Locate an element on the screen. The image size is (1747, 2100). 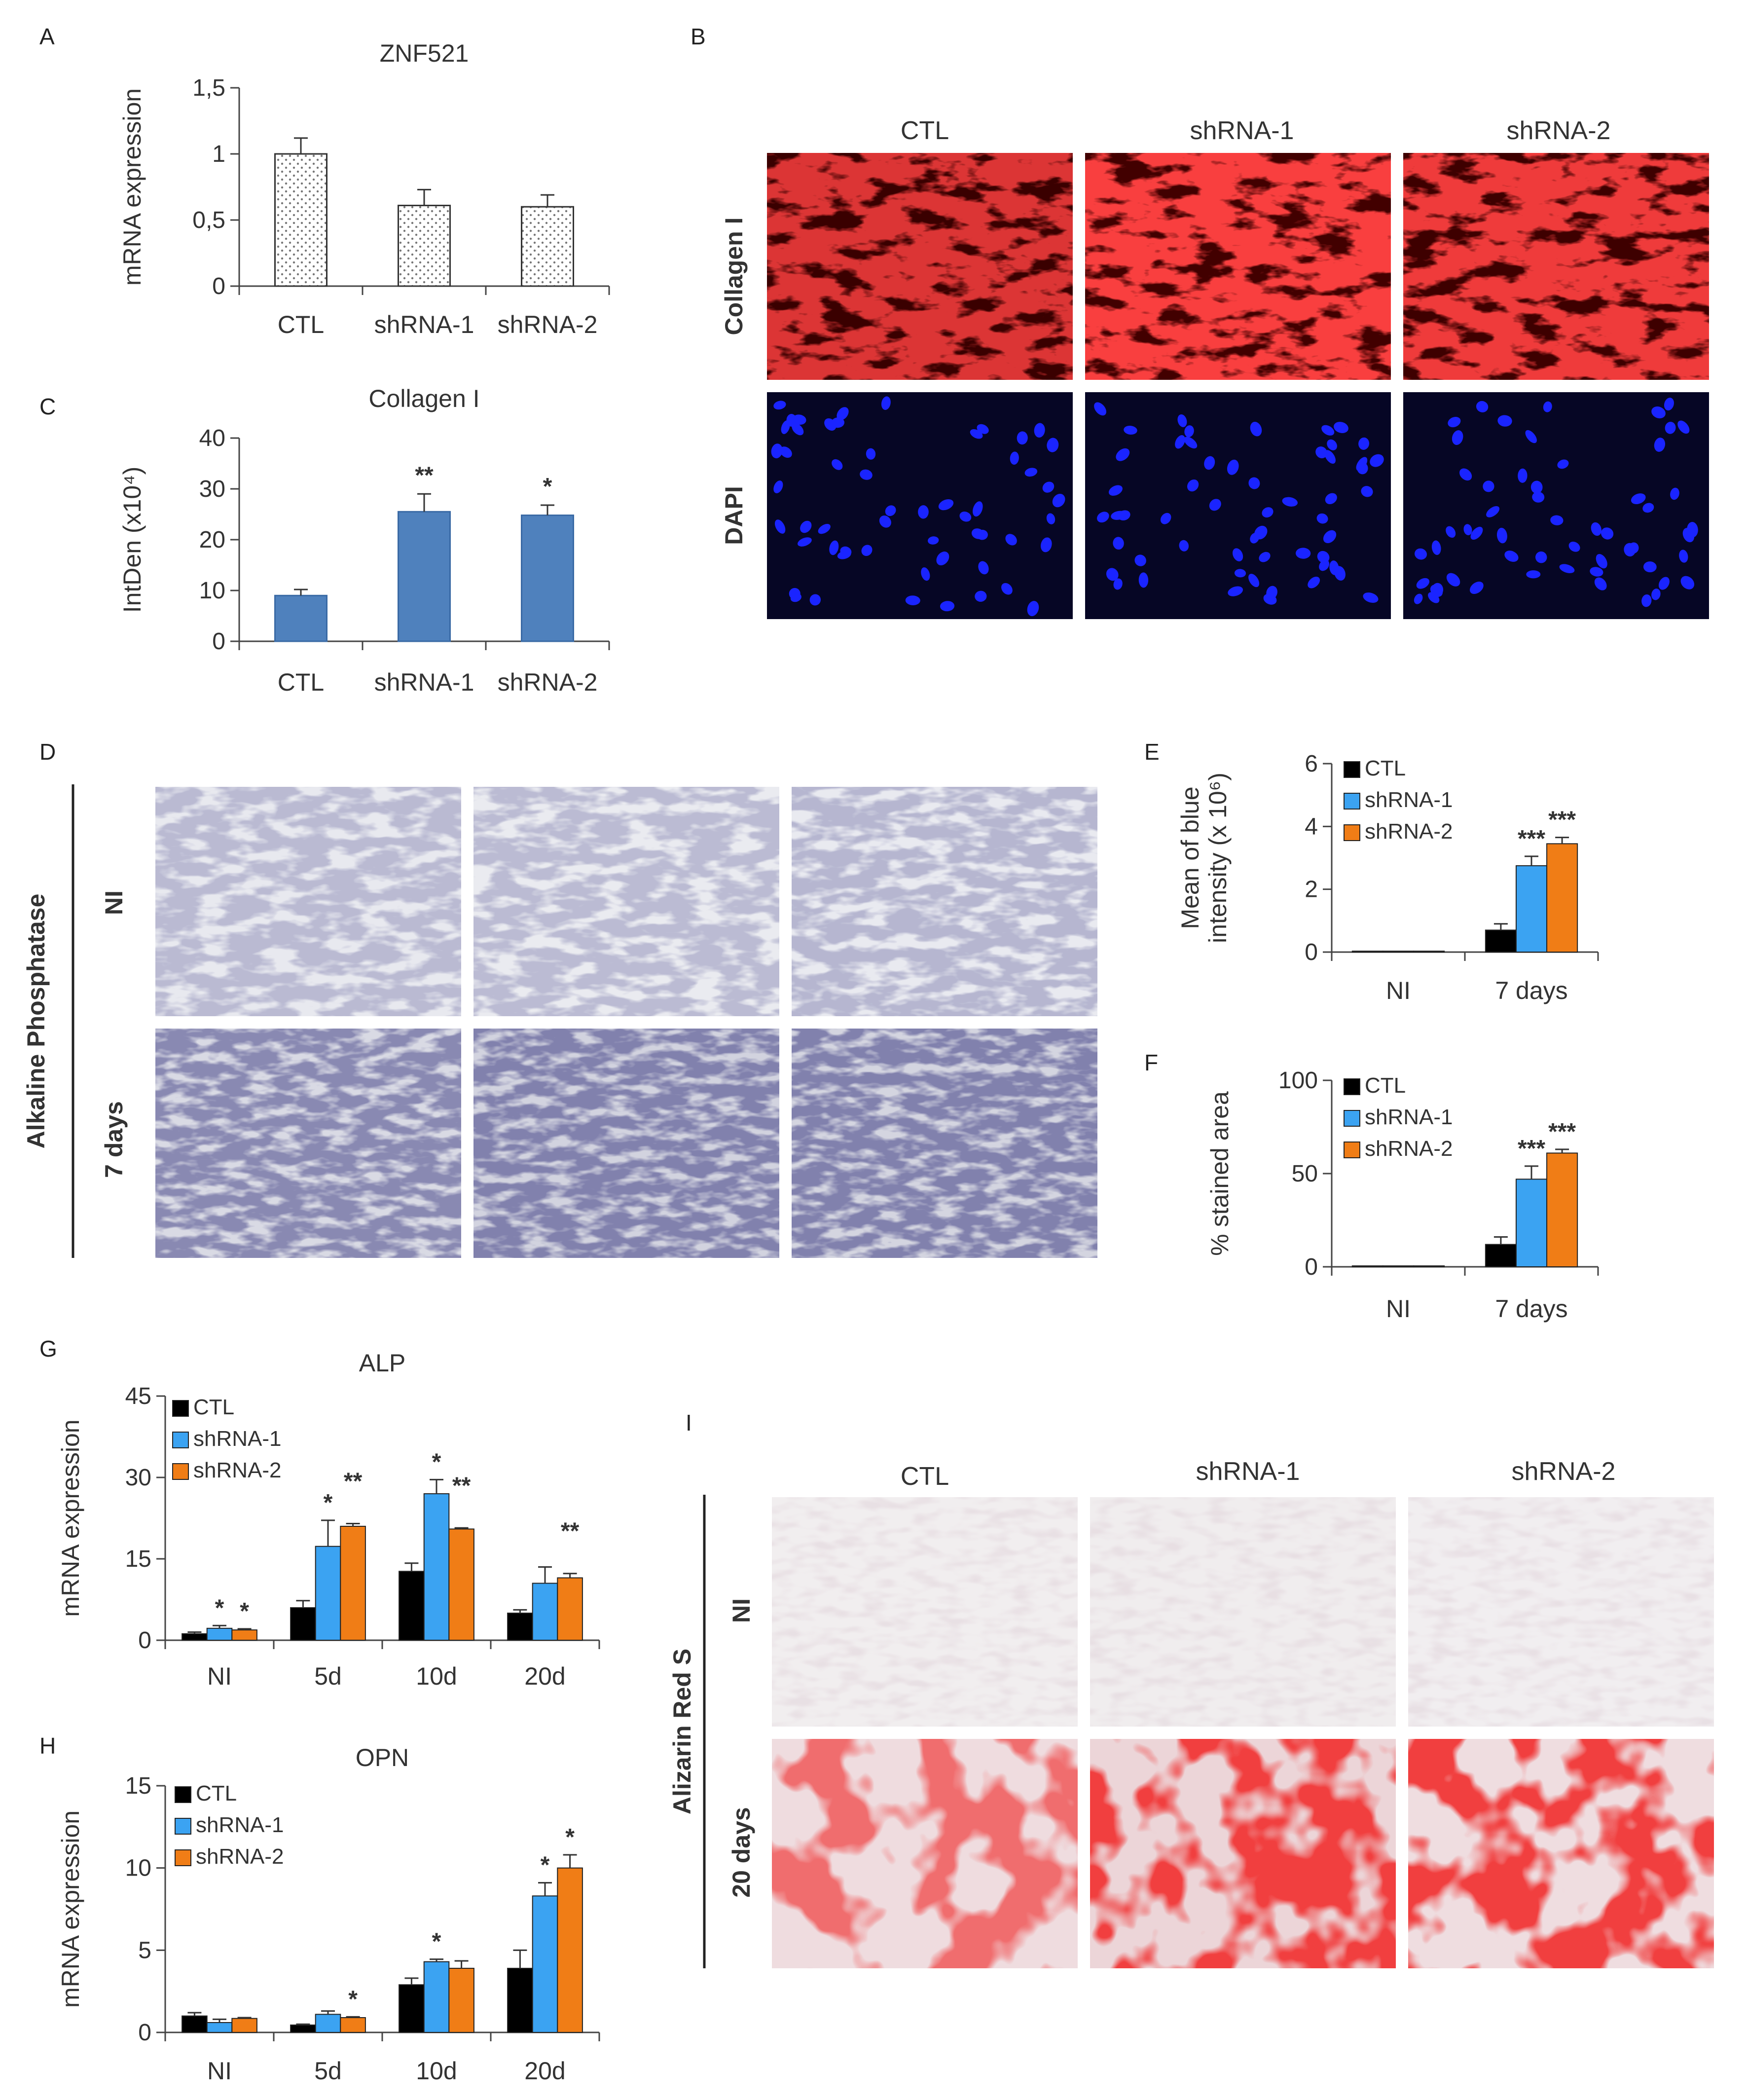
dapi-image-ctl is located at coordinates (920, 506).